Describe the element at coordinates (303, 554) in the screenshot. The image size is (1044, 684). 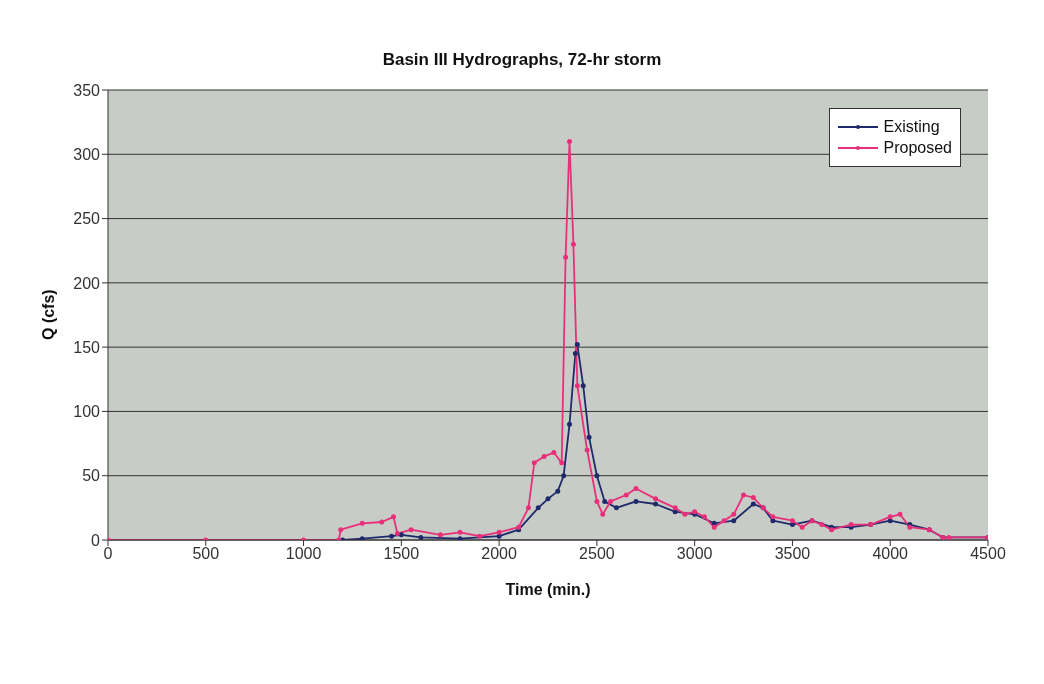
I see `x-tick-label: 1000` at that location.